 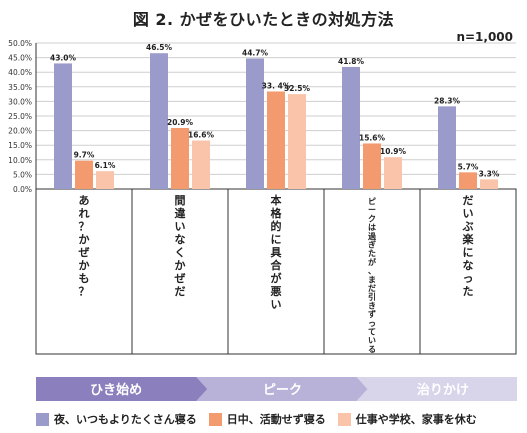 What do you see at coordinates (22, 174) in the screenshot?
I see `y-tick-label: 5.0%` at bounding box center [22, 174].